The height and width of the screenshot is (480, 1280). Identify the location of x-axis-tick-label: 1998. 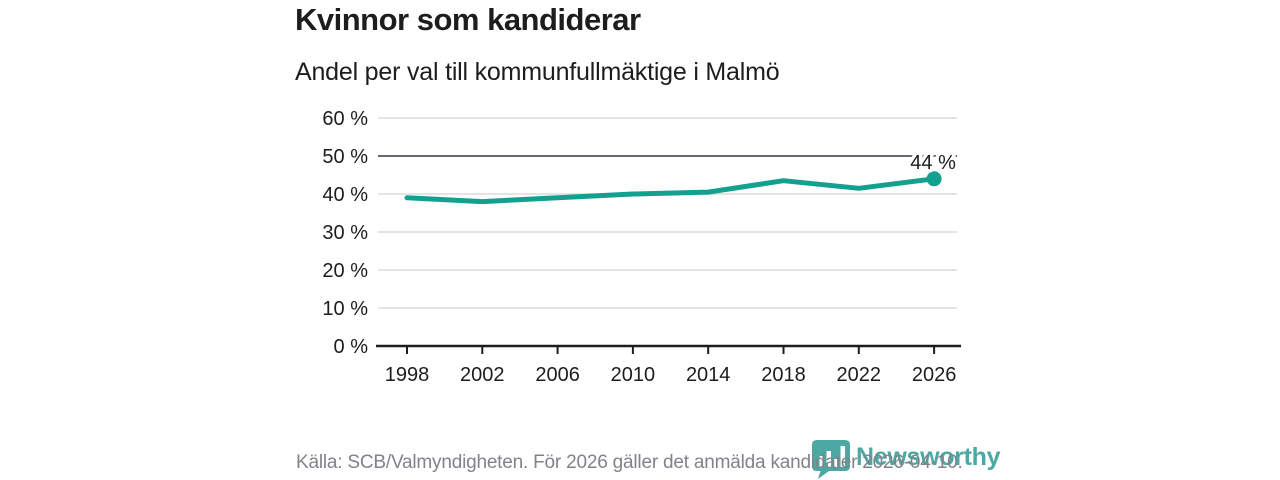
(407, 375).